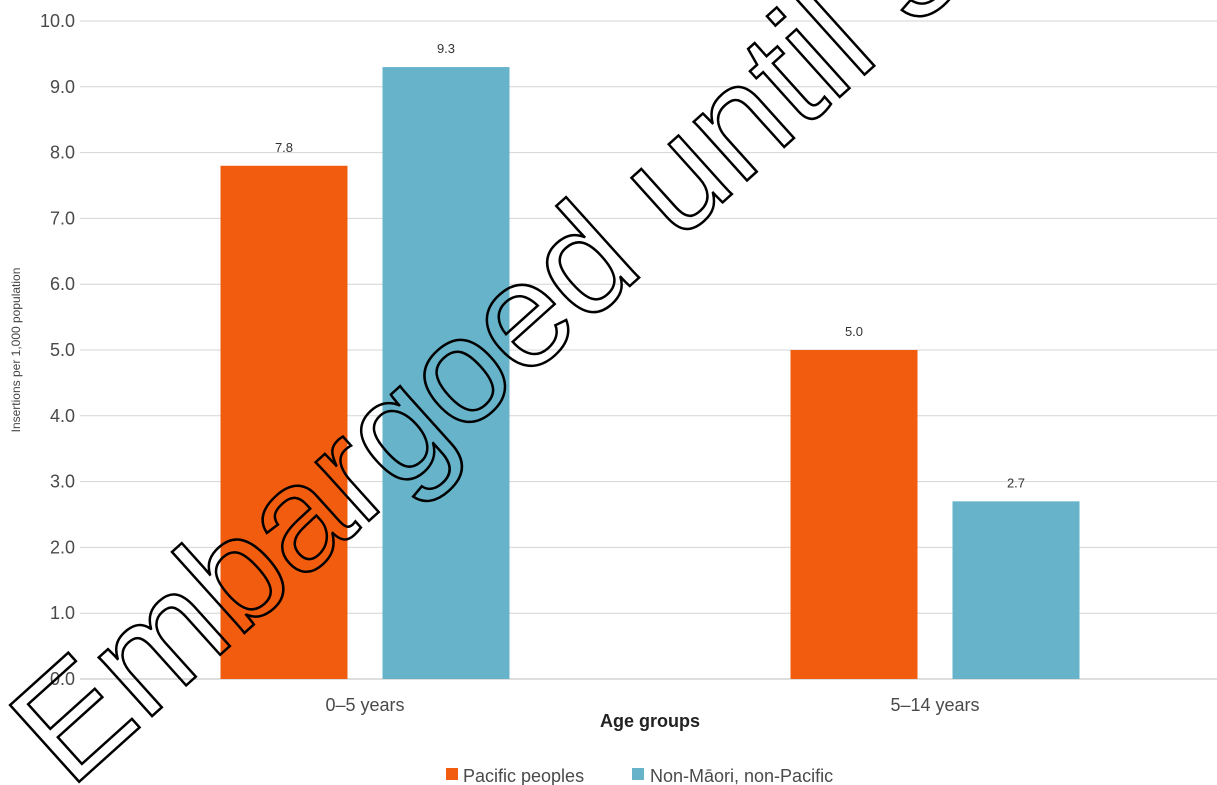 The image size is (1217, 785). I want to click on y-tick-label: 9.0, so click(62, 87).